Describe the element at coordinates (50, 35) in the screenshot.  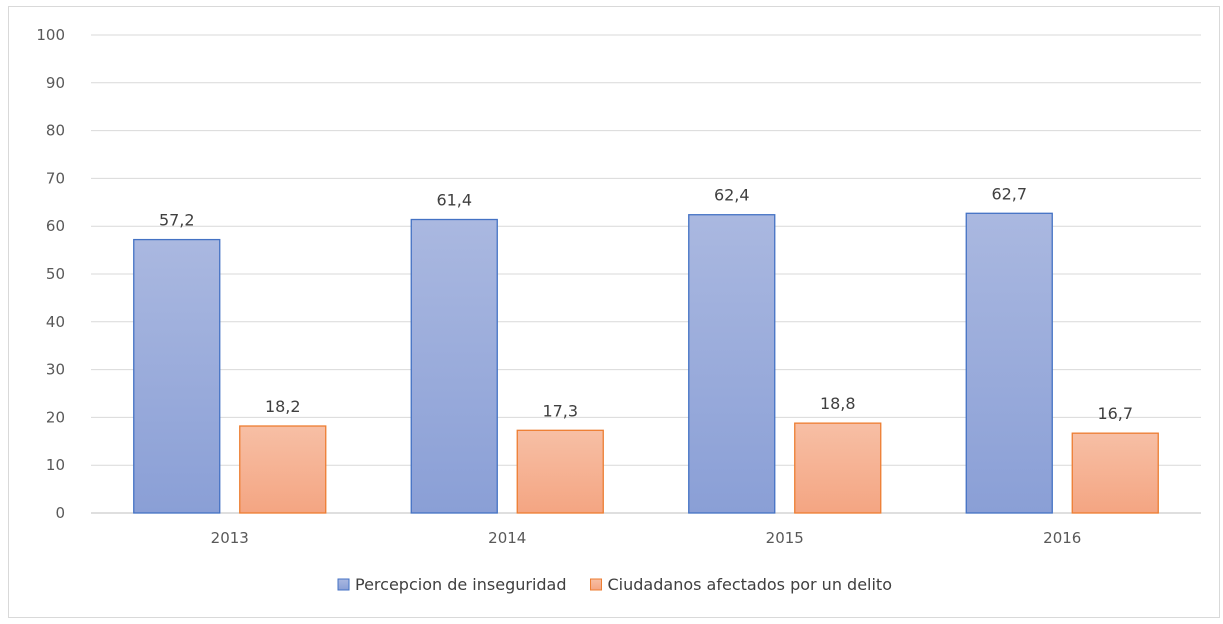
I see `y-tick-label: 100` at that location.